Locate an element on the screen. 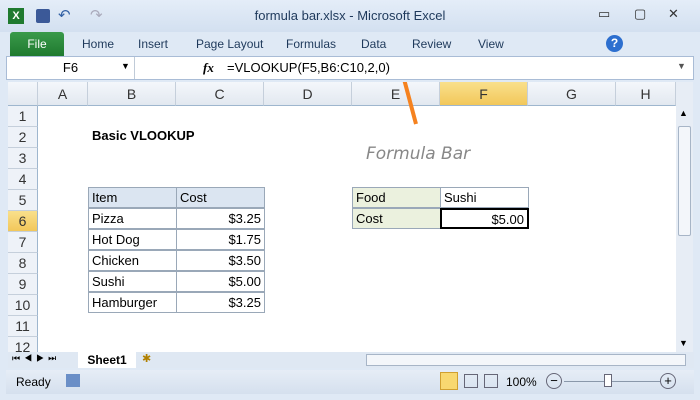 Image resolution: width=700 pixels, height=400 pixels. column-header: G is located at coordinates (572, 94).